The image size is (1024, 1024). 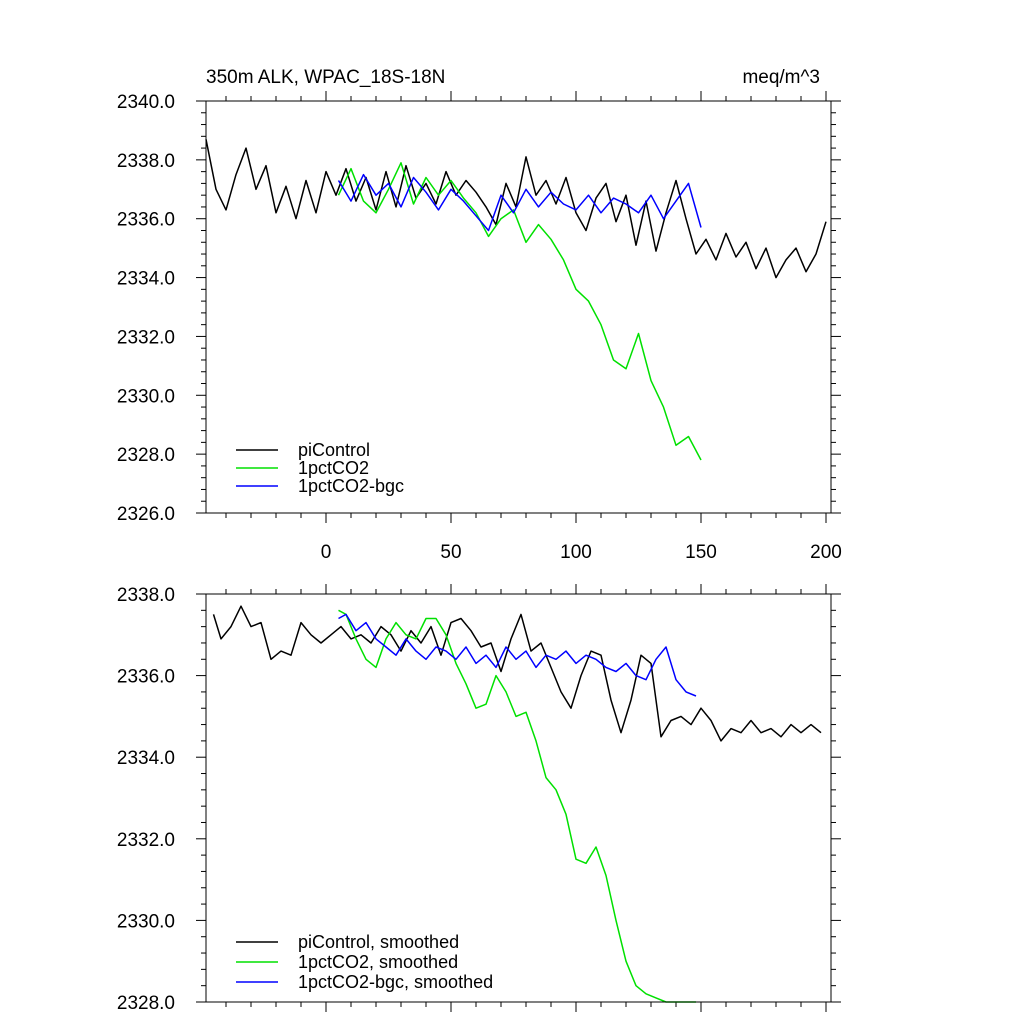 What do you see at coordinates (395, 982) in the screenshot?
I see `legend-entry: 1pctCO2-bgc, smoothed` at bounding box center [395, 982].